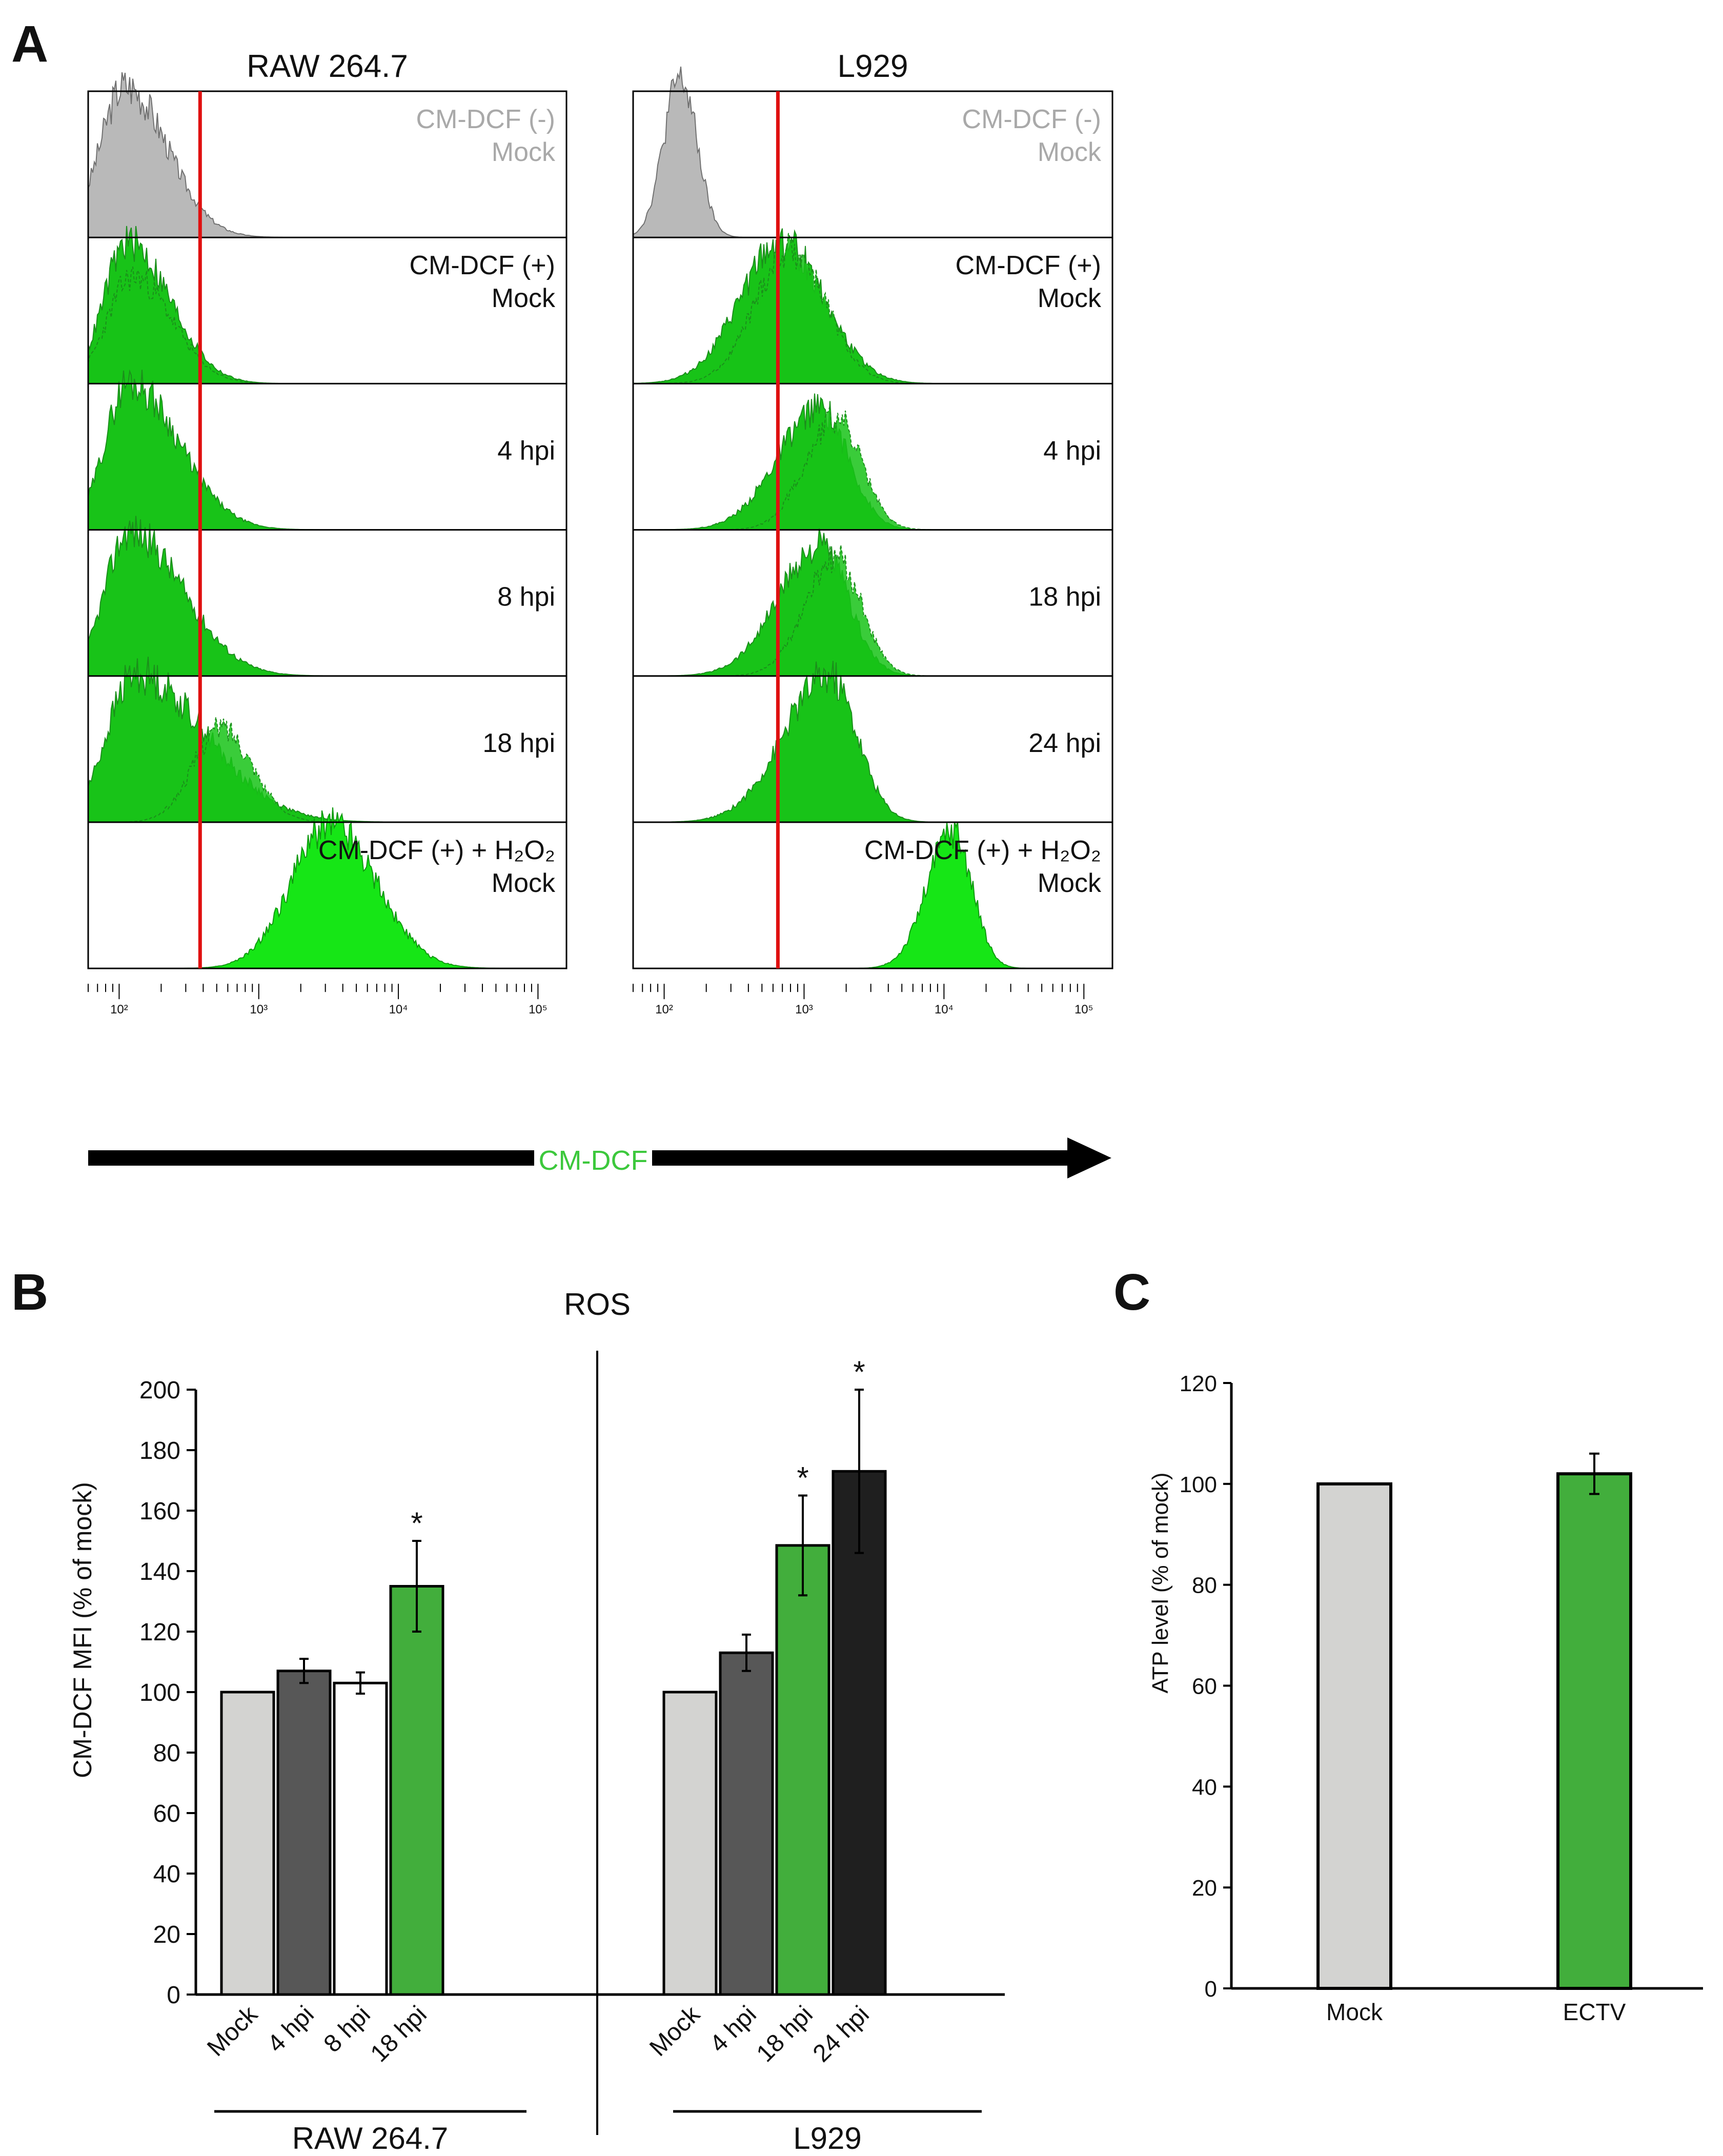 The image size is (1723, 2156). I want to click on y-tick-label: 180, so click(160, 1451).